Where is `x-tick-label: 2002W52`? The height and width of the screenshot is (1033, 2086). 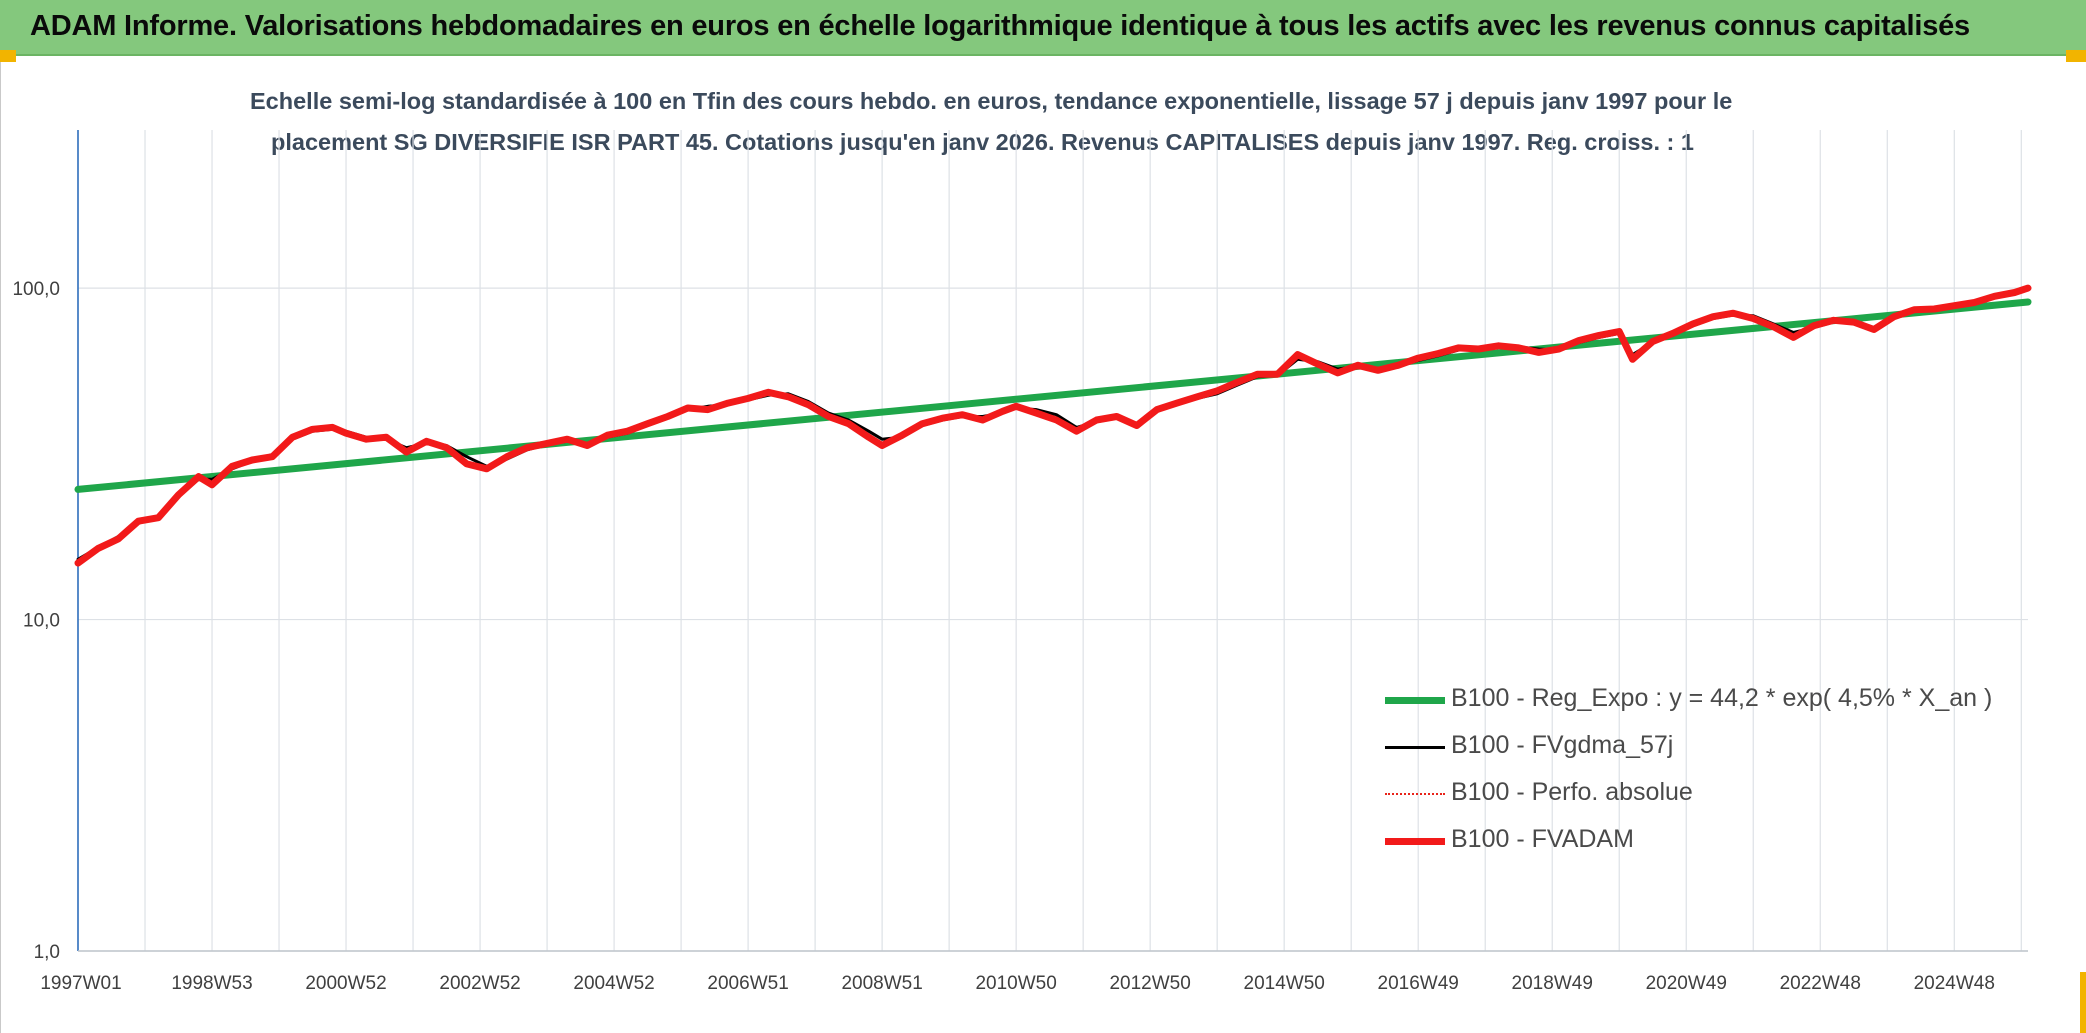 x-tick-label: 2002W52 is located at coordinates (479, 983).